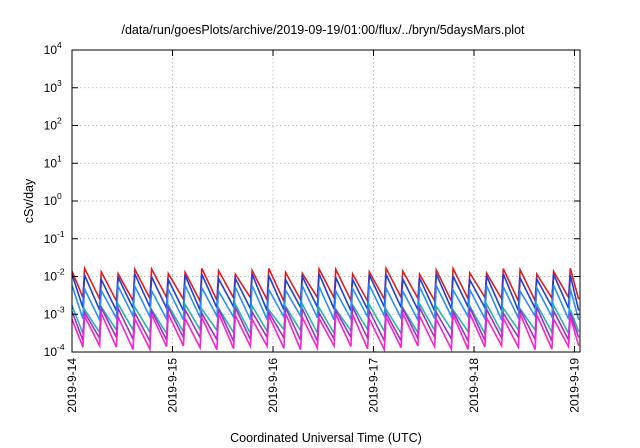  Describe the element at coordinates (59, 158) in the screenshot. I see `y-tick-exponent: 1` at that location.